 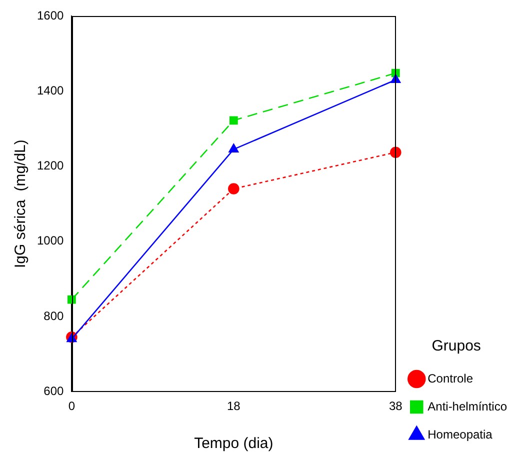 What do you see at coordinates (50, 15) in the screenshot?
I see `y-tick-label: 1600` at bounding box center [50, 15].